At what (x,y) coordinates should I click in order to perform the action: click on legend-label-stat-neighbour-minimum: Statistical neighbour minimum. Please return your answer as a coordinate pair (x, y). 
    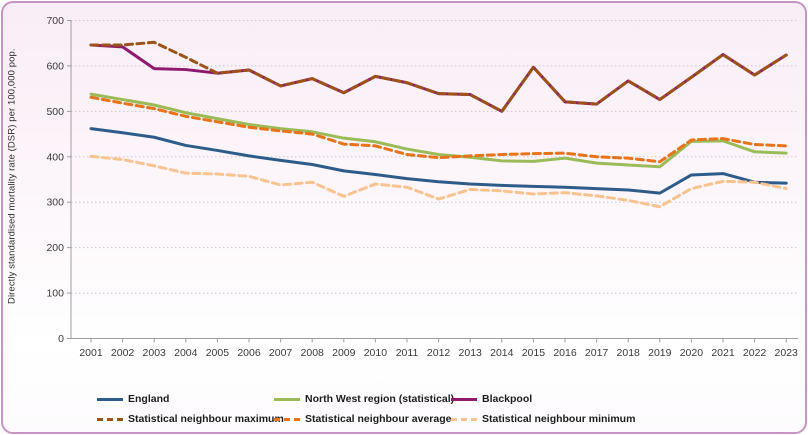
    Looking at the image, I should click on (559, 419).